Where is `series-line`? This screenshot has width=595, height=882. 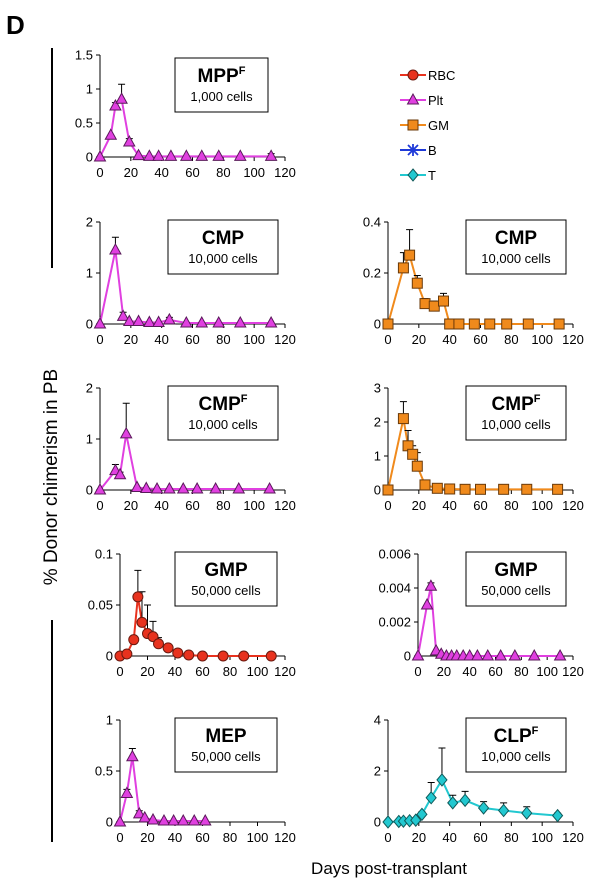 series-line is located at coordinates (472, 800).